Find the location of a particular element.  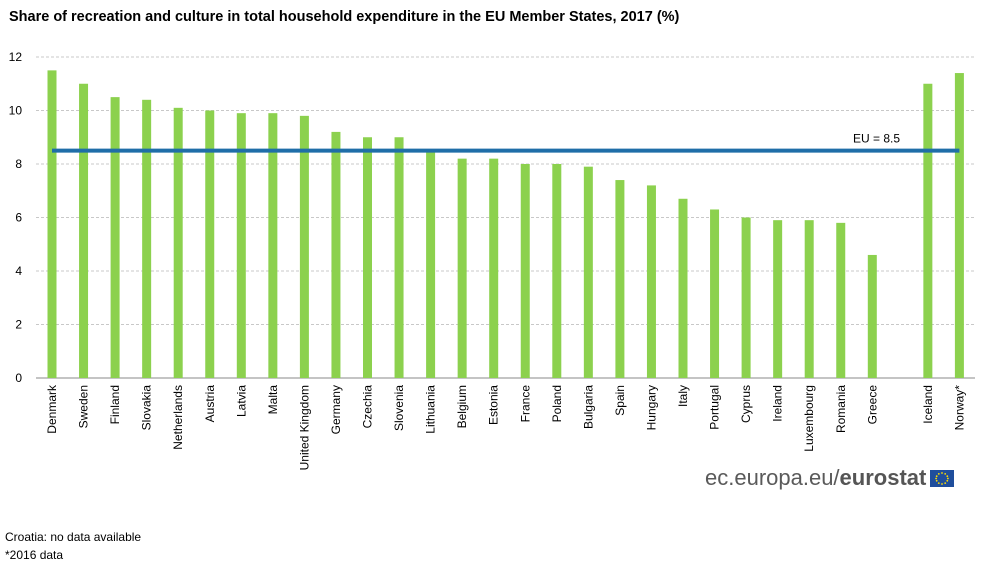

x-tick-label: Denmark is located at coordinates (52, 409).